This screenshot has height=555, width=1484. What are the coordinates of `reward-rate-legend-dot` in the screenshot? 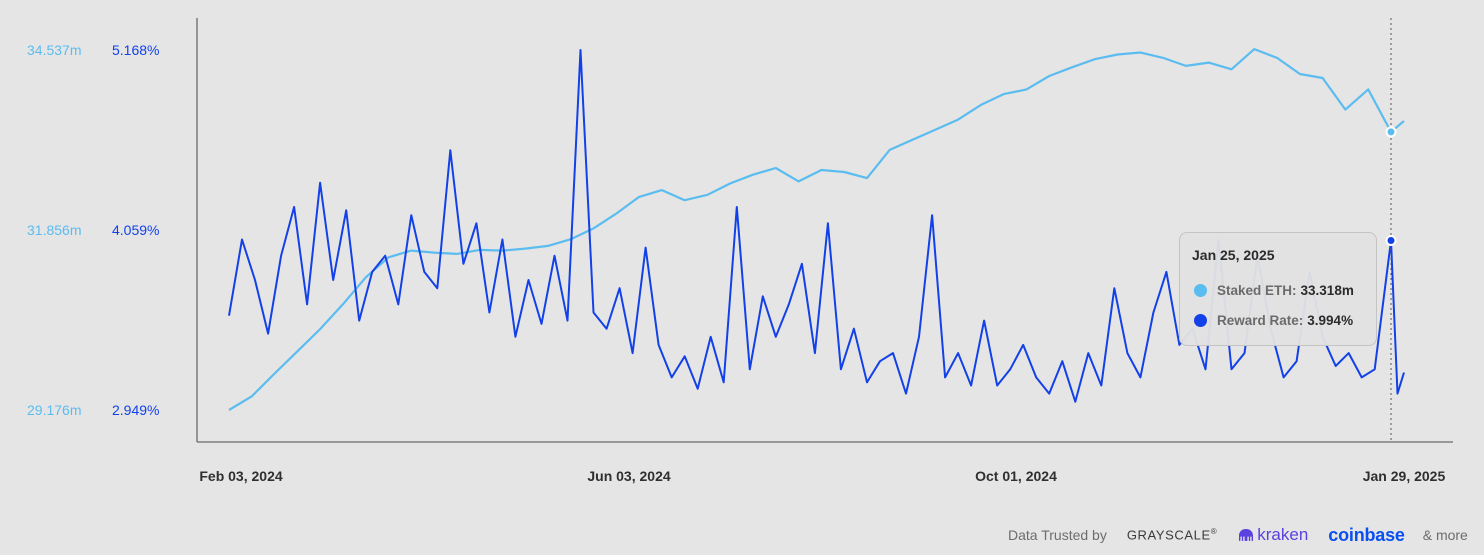 It's located at (1200, 320).